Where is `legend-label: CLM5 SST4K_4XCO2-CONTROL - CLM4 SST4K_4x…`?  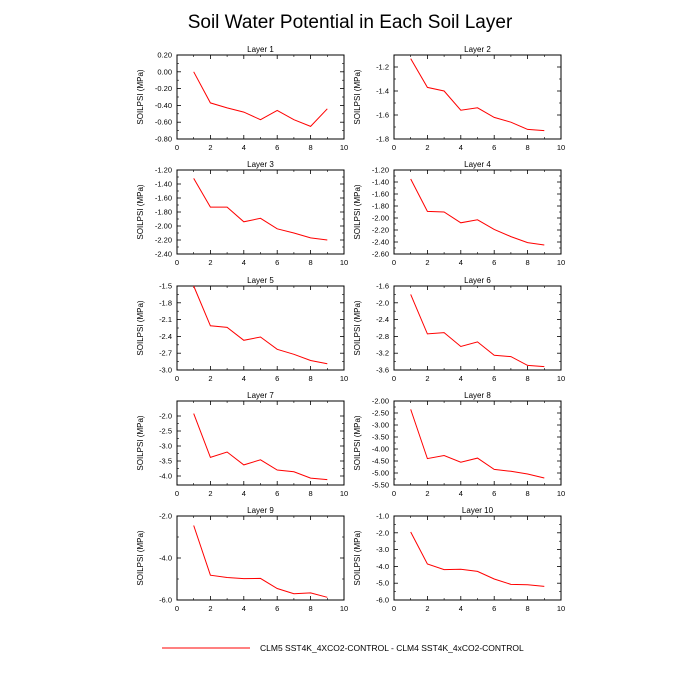 legend-label: CLM5 SST4K_4XCO2-CONTROL - CLM4 SST4K_4x… is located at coordinates (392, 648).